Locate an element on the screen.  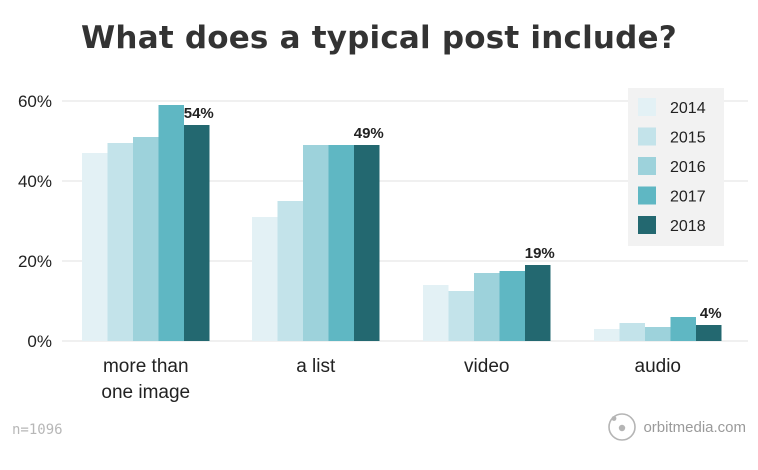
brand-watermark: orbitmedia.com is located at coordinates (676, 427).